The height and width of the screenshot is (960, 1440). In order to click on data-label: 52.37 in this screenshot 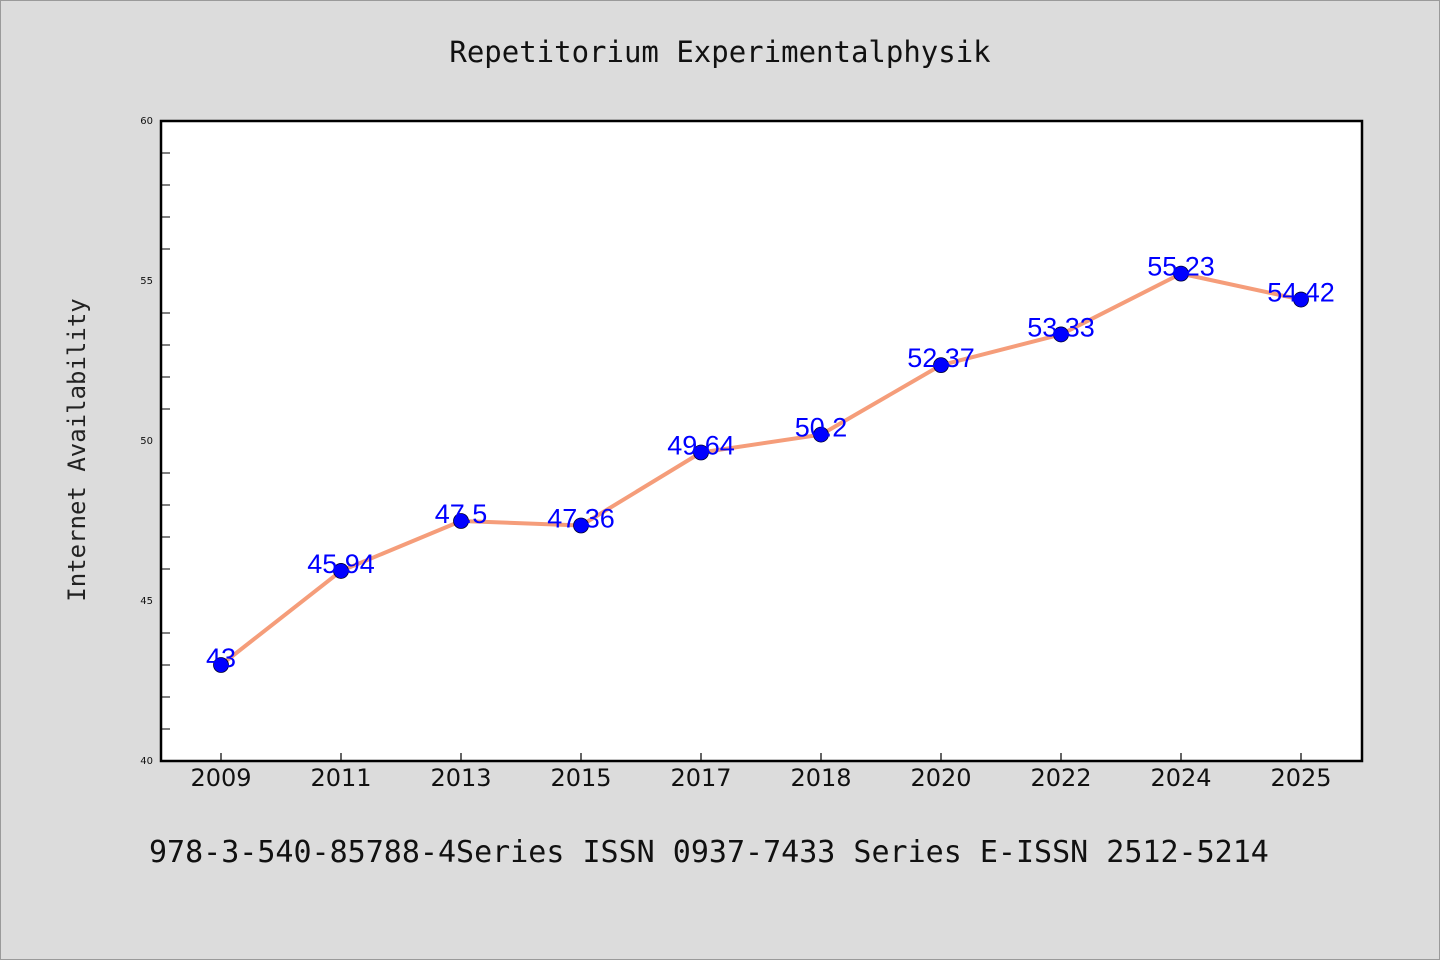, I will do `click(941, 358)`.